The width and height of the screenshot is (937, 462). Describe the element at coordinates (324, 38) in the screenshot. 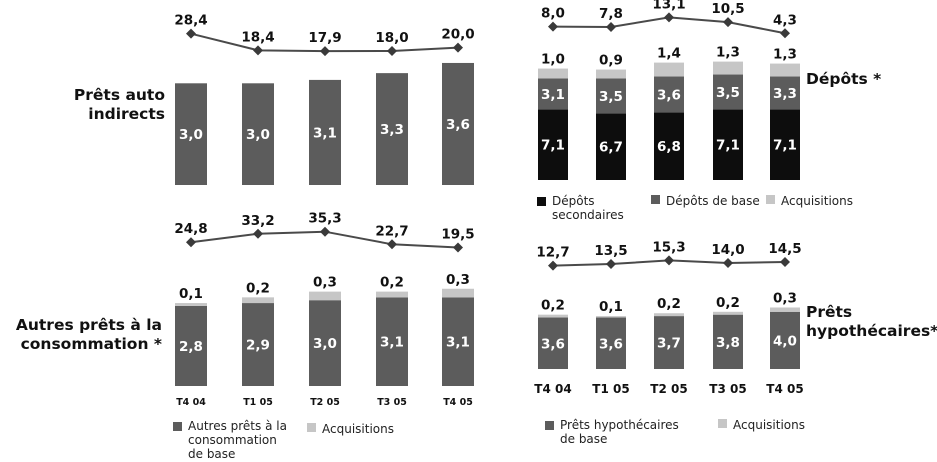

I see `auto-line-label: 17,9` at that location.